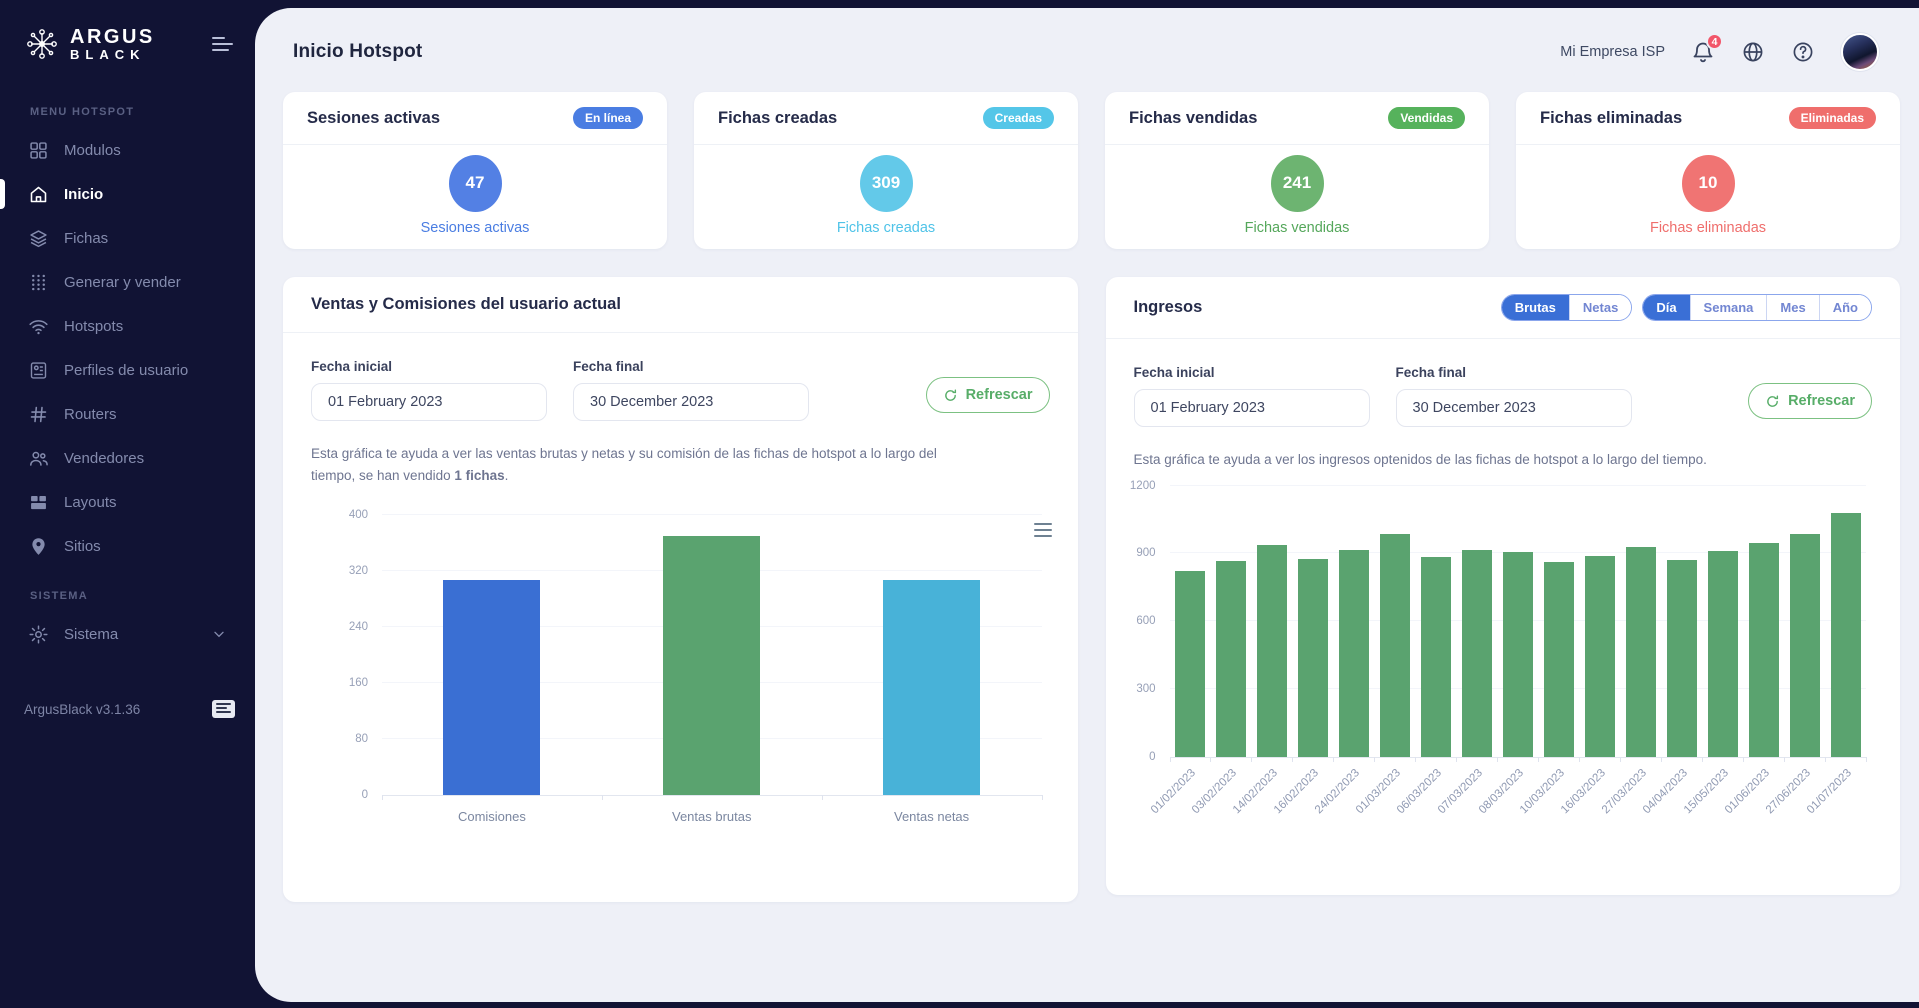 The image size is (1919, 1008). I want to click on sidebar-item-label: Sitios, so click(82, 546).